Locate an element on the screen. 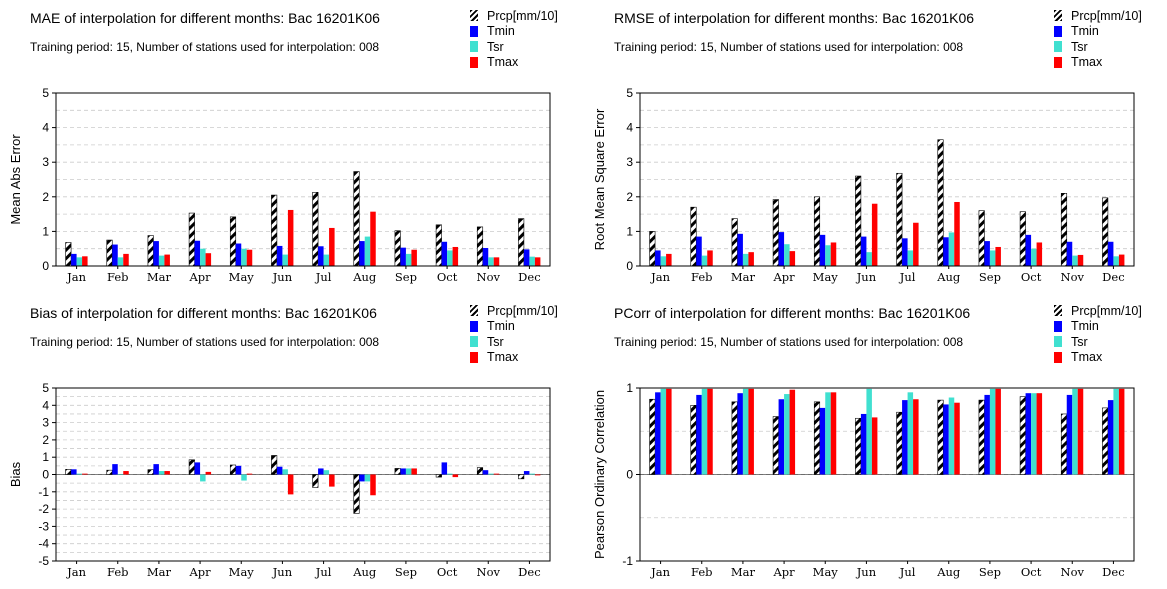  bar-tmin-mar is located at coordinates (740, 249).